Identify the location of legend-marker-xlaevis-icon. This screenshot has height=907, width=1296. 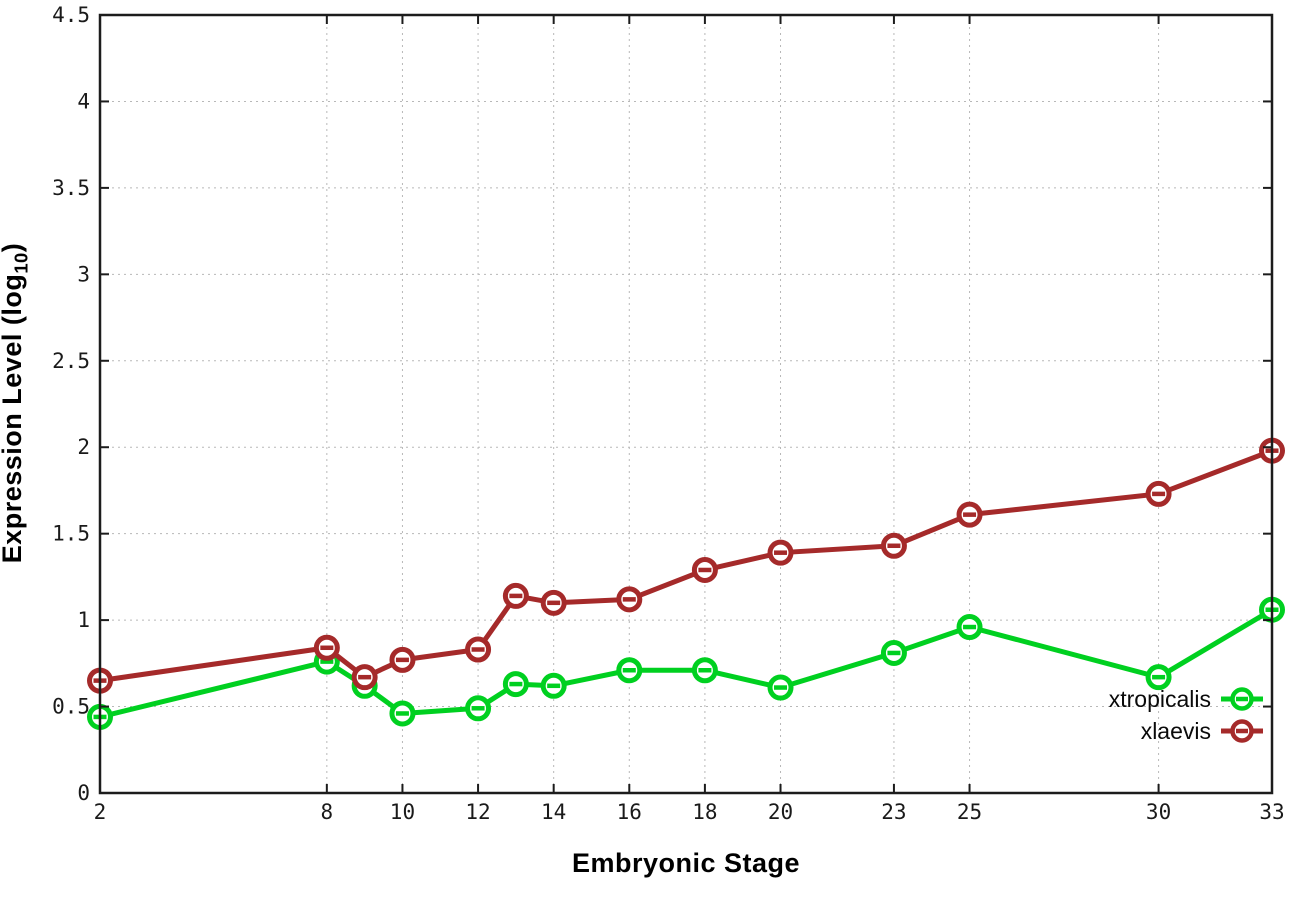
(1242, 731).